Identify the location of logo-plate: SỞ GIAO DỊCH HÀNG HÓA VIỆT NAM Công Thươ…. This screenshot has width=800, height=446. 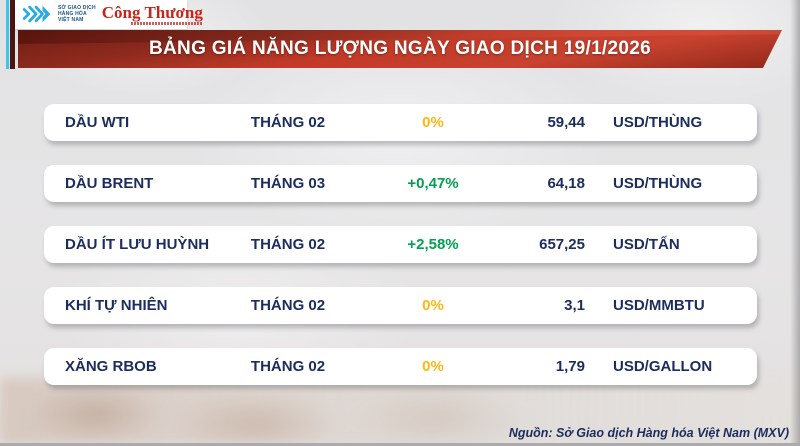
(109, 14).